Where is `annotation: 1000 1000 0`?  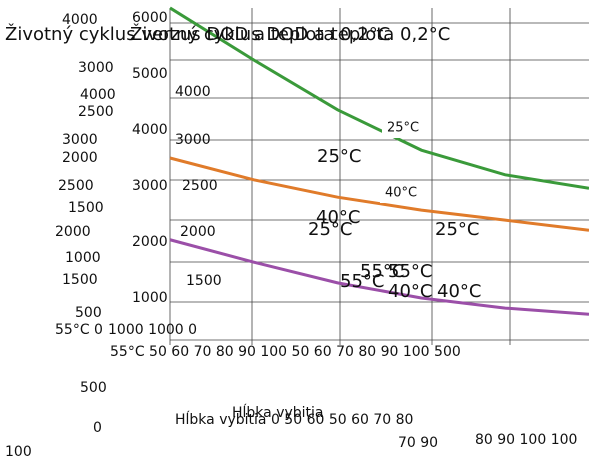 annotation: 1000 1000 0 is located at coordinates (152, 330).